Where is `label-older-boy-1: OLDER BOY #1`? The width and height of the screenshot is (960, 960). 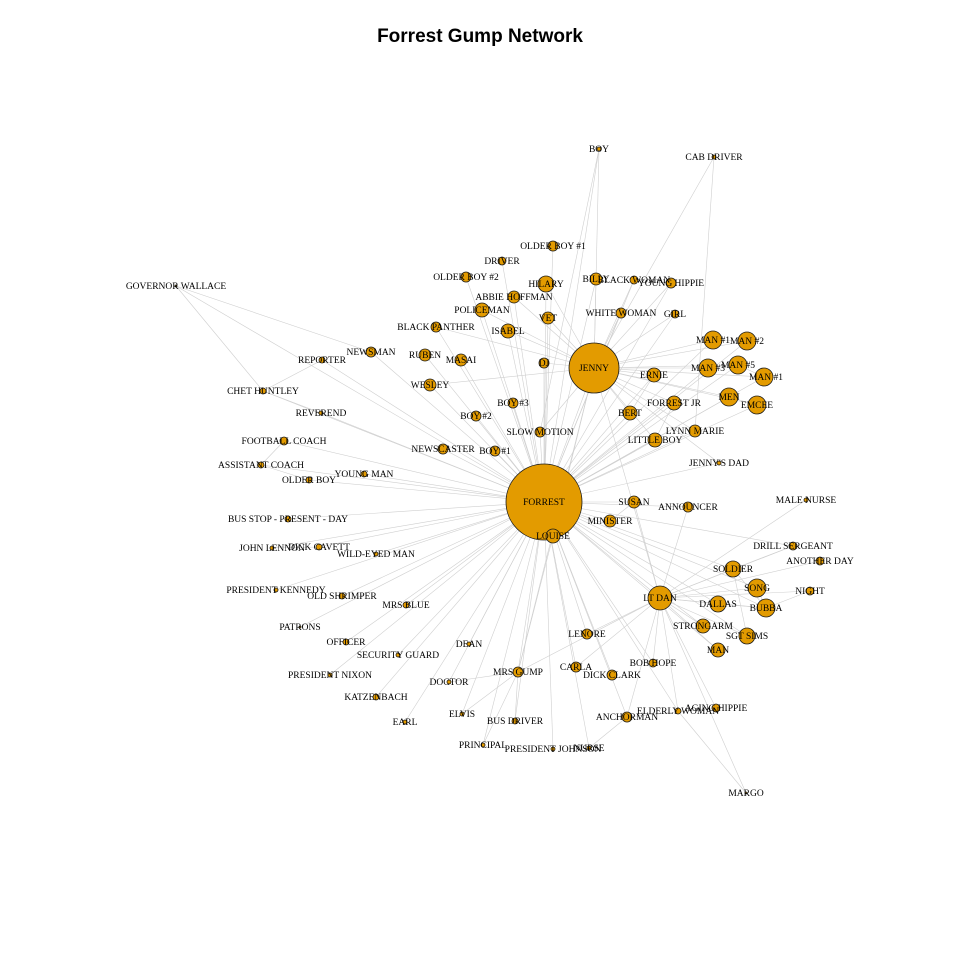
label-older-boy-1: OLDER BOY #1 is located at coordinates (553, 247).